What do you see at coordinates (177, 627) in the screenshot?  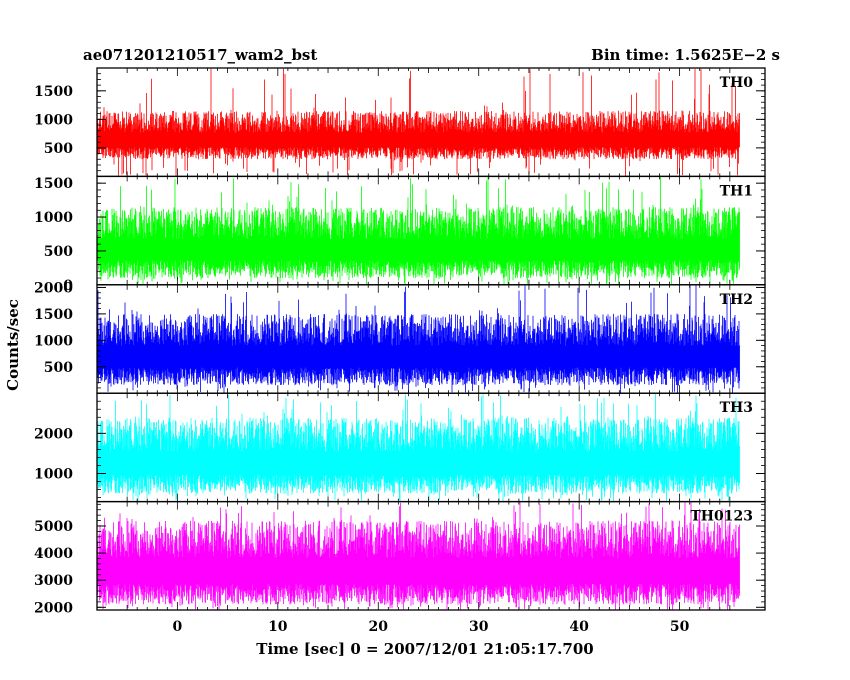 I see `x-tick-label: 0` at bounding box center [177, 627].